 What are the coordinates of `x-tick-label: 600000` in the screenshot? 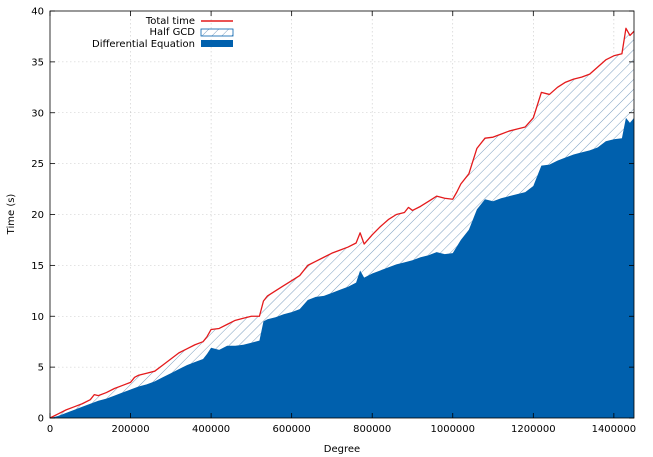 It's located at (292, 429).